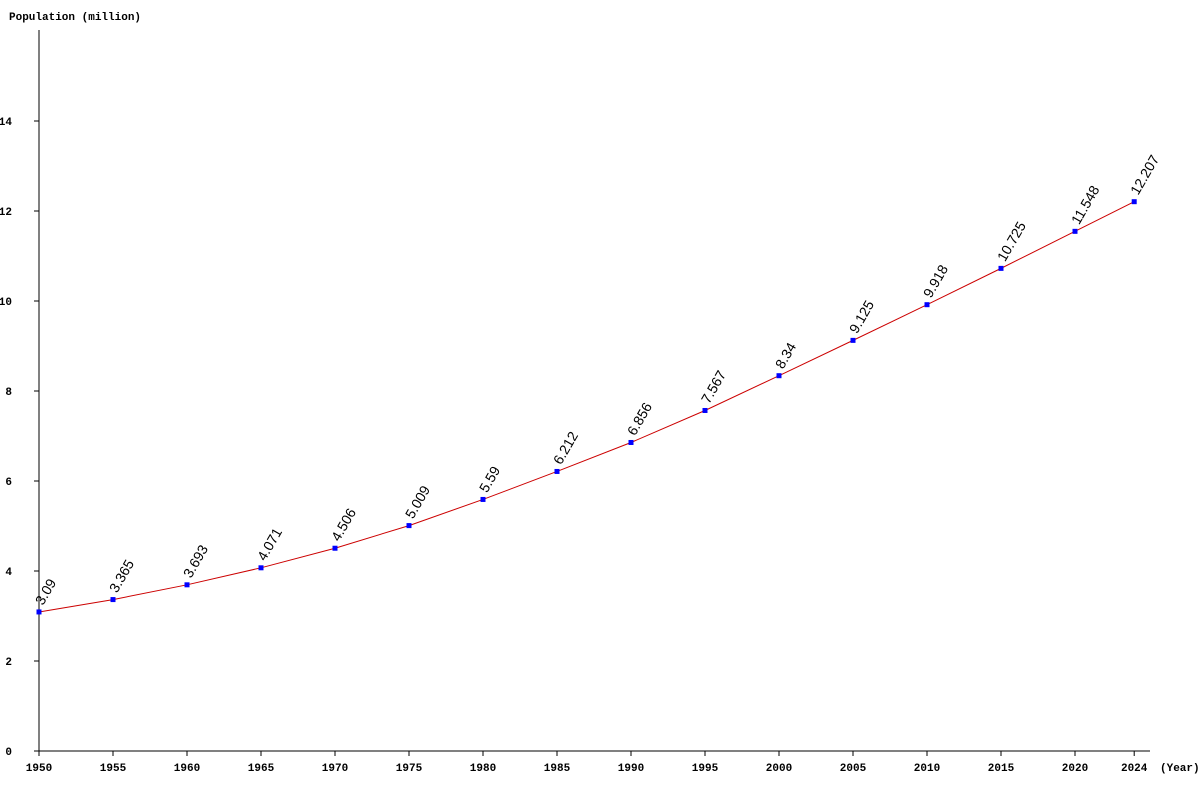 This screenshot has width=1200, height=800. Describe the element at coordinates (6, 303) in the screenshot. I see `y-tick-label: 10` at that location.